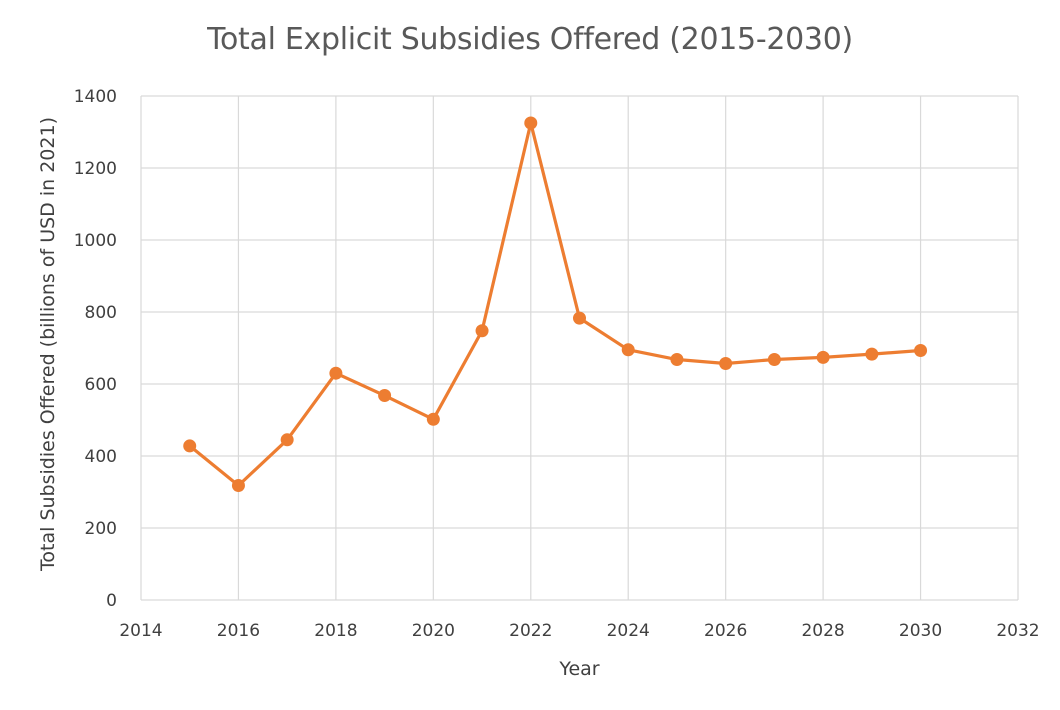 This screenshot has height=710, width=1060. Describe the element at coordinates (95, 241) in the screenshot. I see `y-tick-label: 1000` at that location.